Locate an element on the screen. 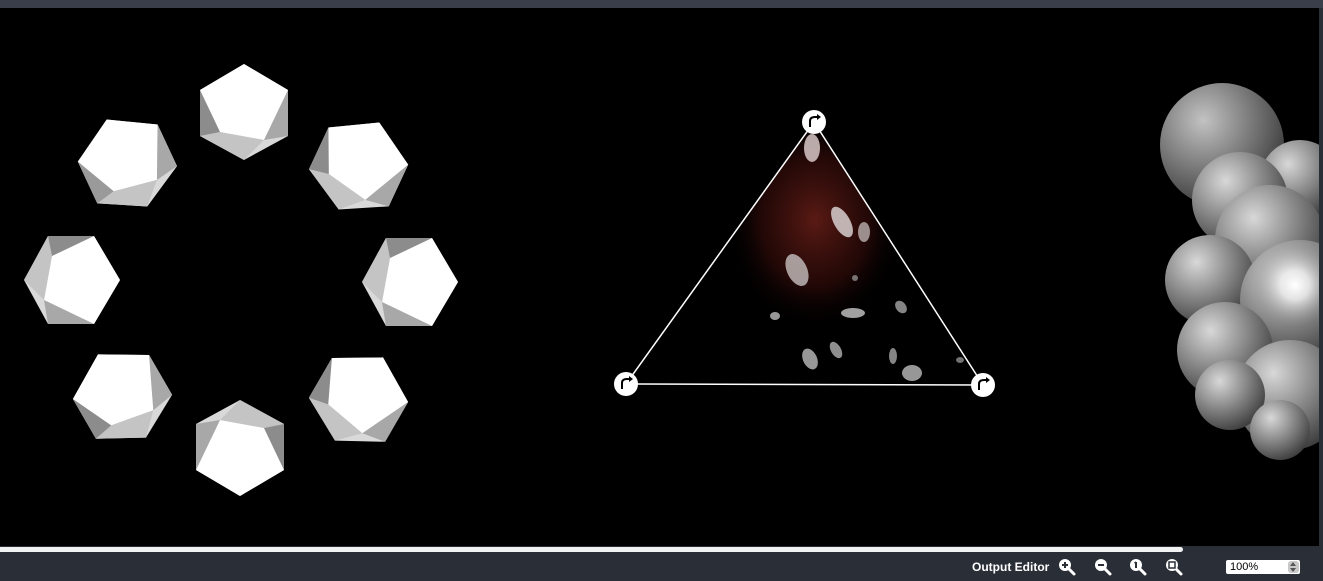  rotate-handle-right is located at coordinates (983, 385).